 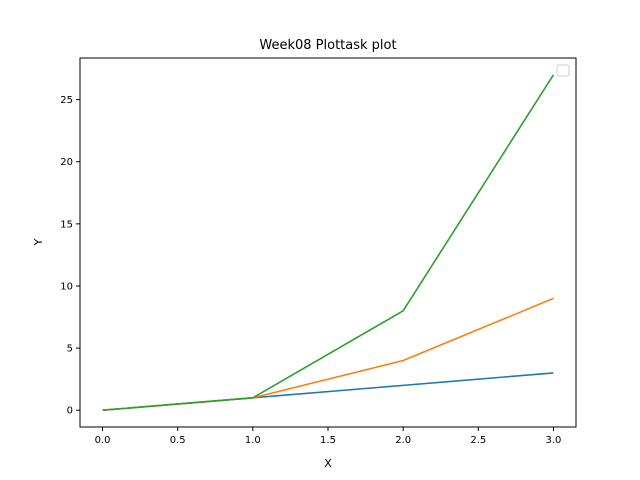 I want to click on y-tick-label: 10, so click(x=66, y=286).